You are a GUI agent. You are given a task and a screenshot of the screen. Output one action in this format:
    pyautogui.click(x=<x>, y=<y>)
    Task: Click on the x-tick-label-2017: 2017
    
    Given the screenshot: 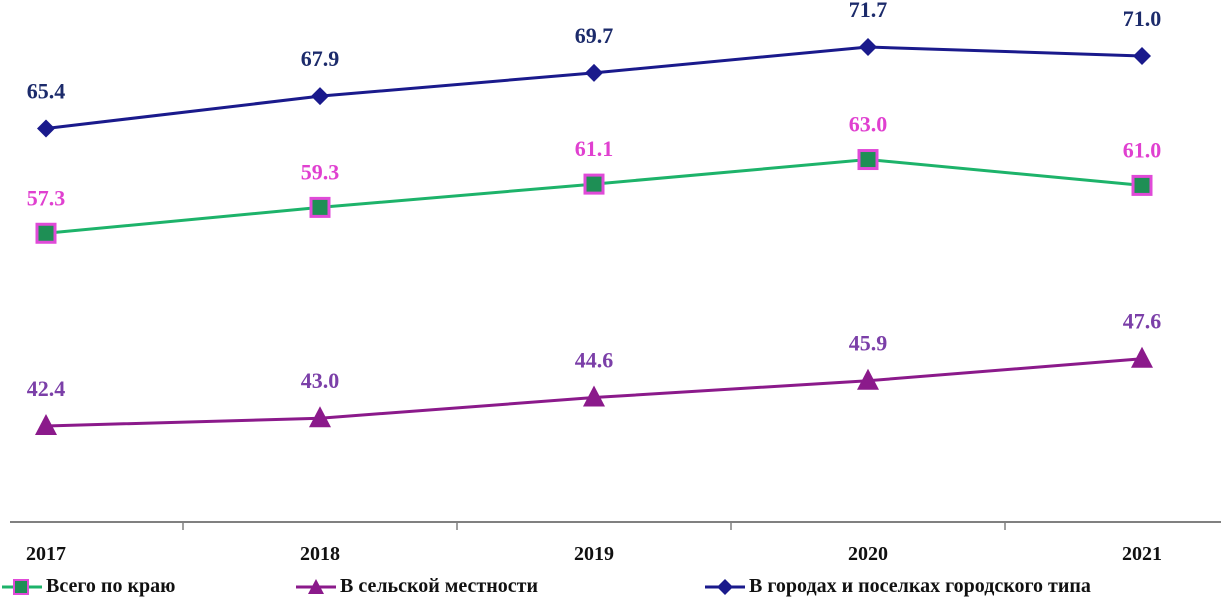 What is the action you would take?
    pyautogui.click(x=46, y=554)
    